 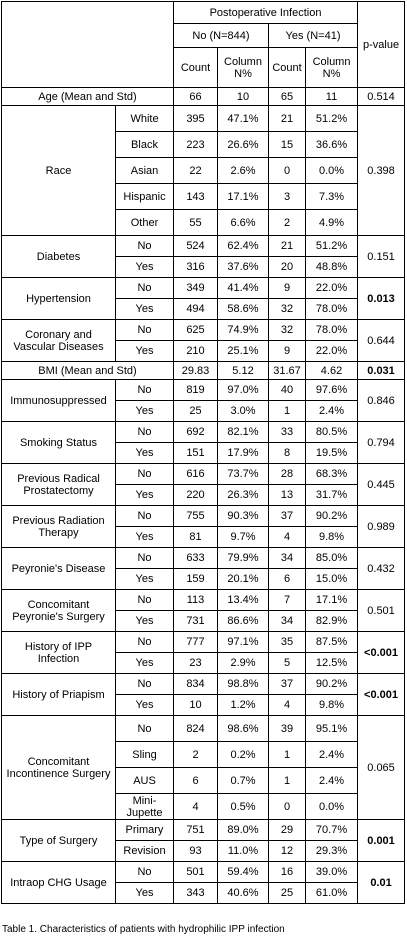 I want to click on cell: 78.0%, so click(x=331, y=330).